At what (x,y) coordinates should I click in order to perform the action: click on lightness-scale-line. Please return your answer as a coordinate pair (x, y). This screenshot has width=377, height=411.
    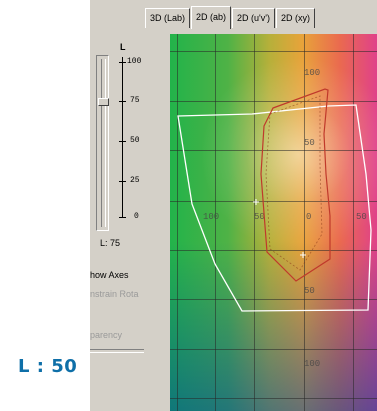
    Looking at the image, I should click on (122, 137).